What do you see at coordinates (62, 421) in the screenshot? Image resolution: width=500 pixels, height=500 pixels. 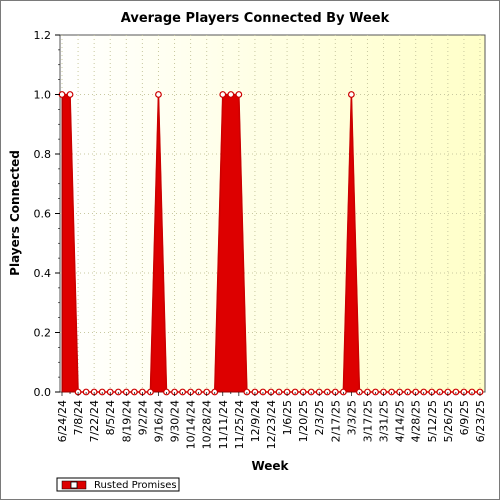 I see `x-tick-label: 6/24/24` at bounding box center [62, 421].